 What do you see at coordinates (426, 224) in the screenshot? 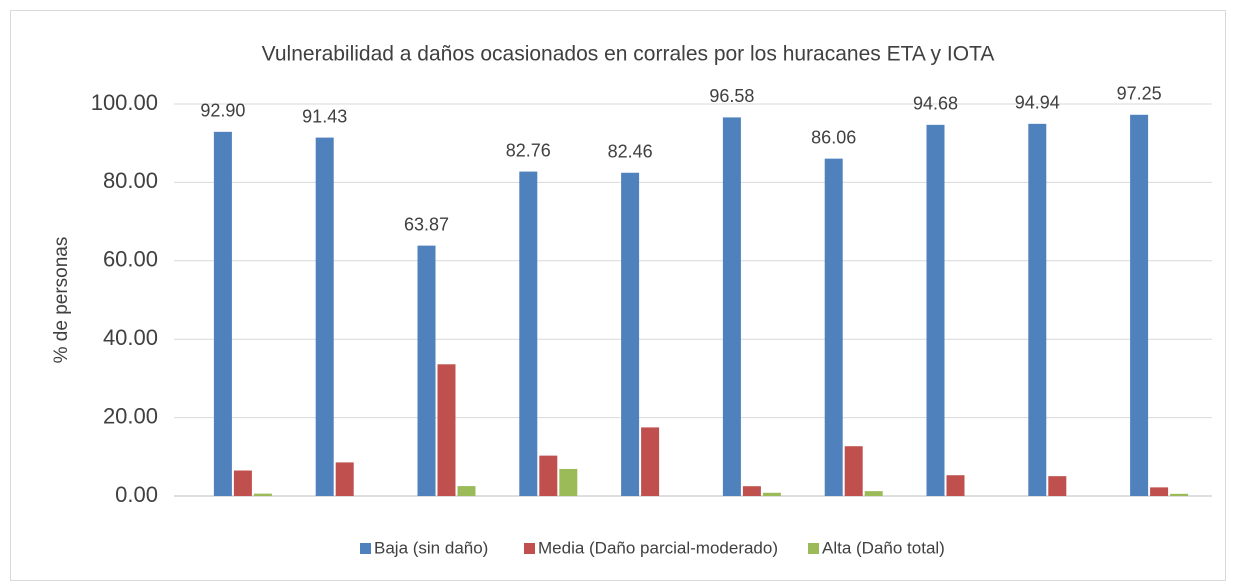
I see `data-label: 63.87` at bounding box center [426, 224].